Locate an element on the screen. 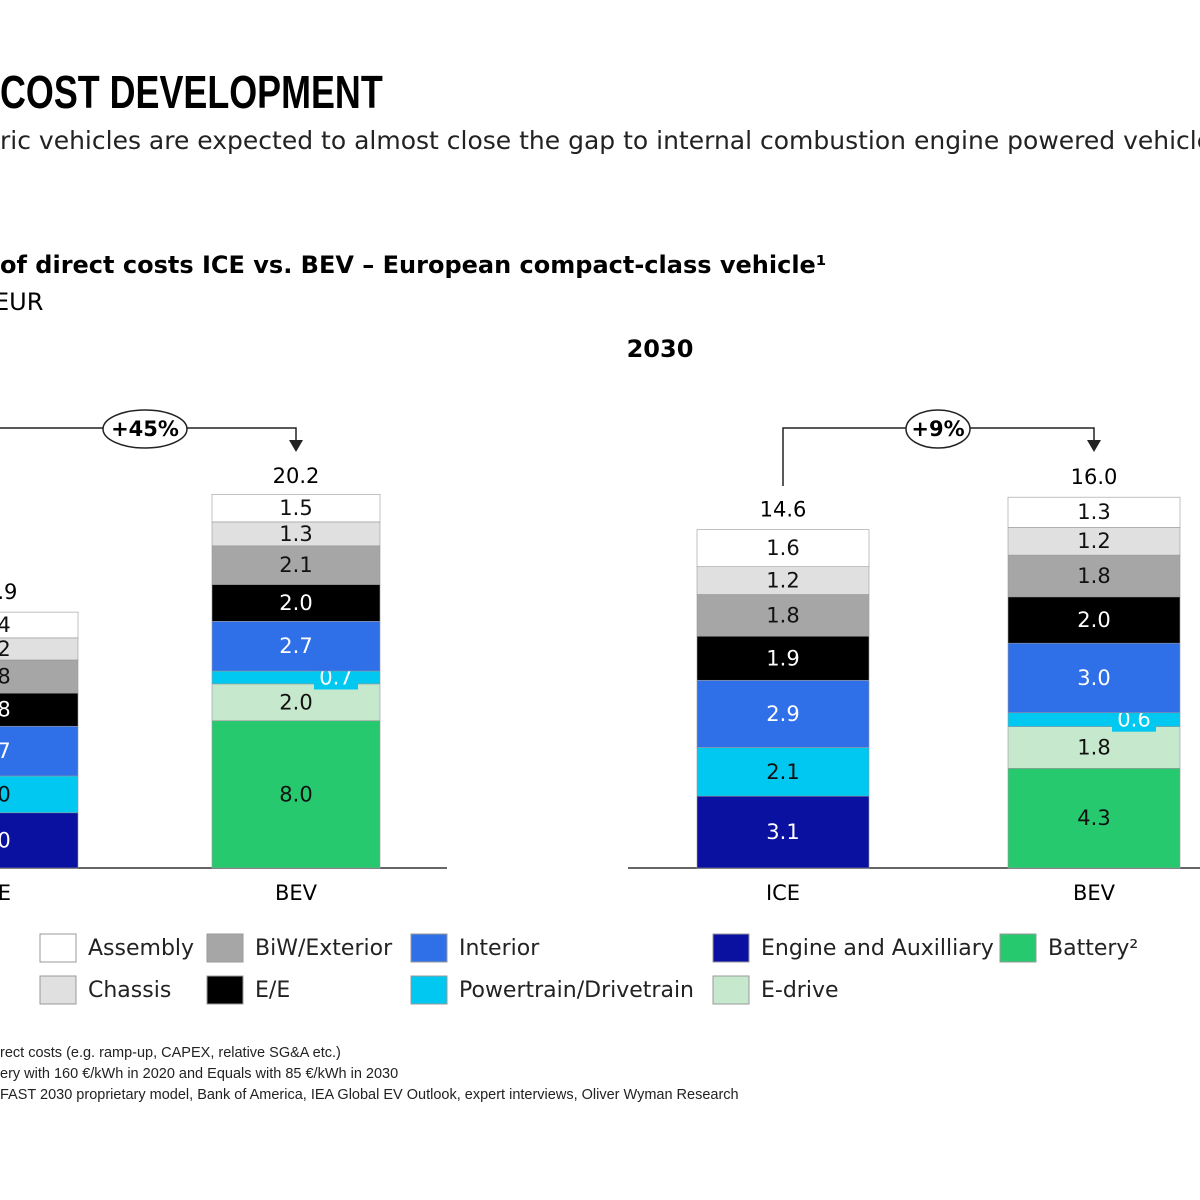  total-label: 20.2 is located at coordinates (296, 476).